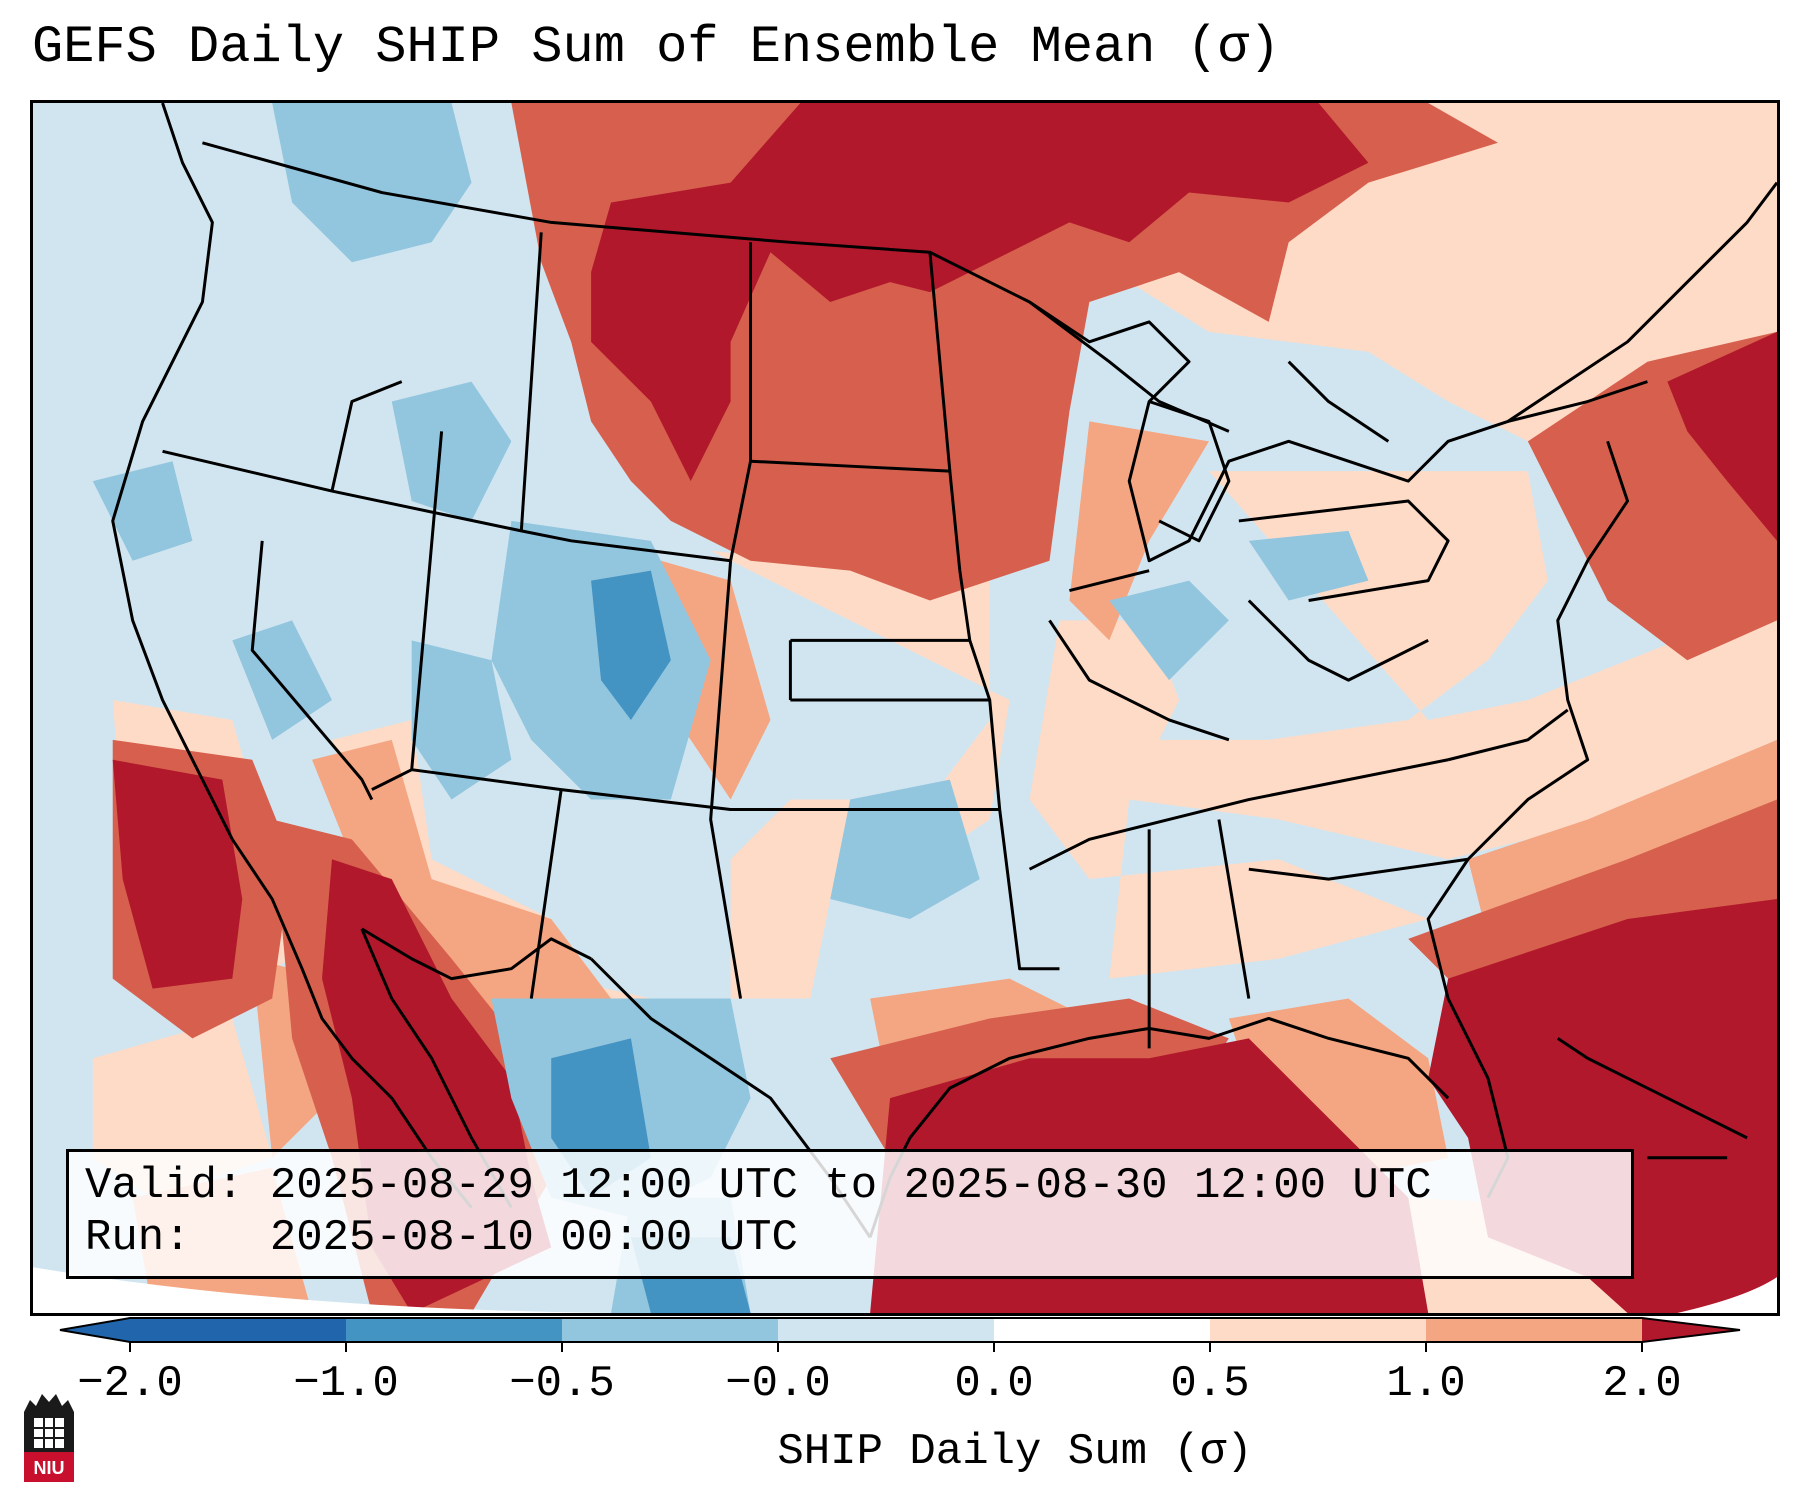 Image resolution: width=1803 pixels, height=1506 pixels. What do you see at coordinates (562, 1384) in the screenshot?
I see `colorbar-tick-label: −0.5` at bounding box center [562, 1384].